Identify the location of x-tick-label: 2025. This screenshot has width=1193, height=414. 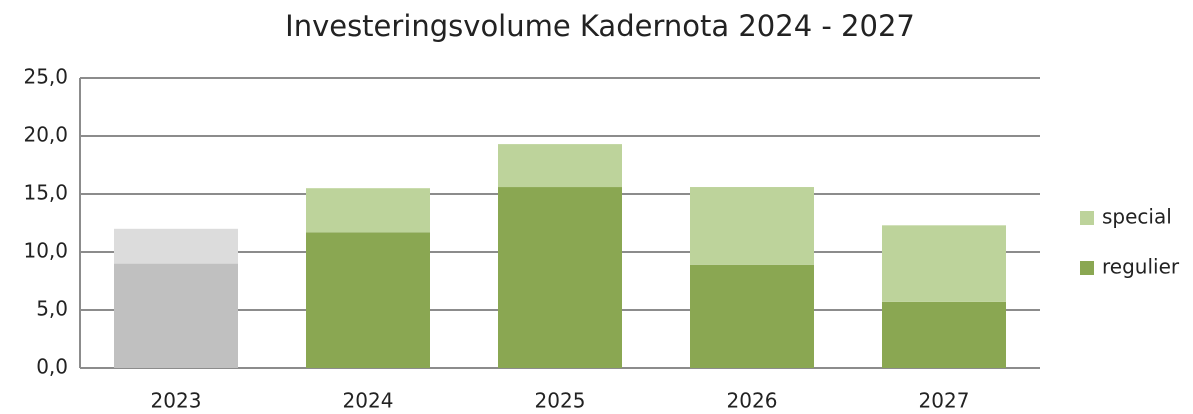
(560, 401).